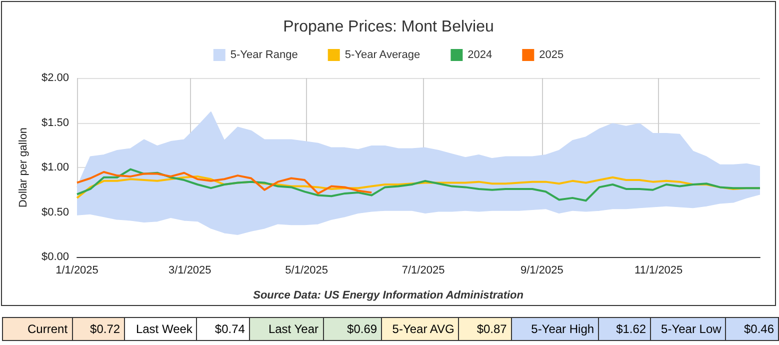 The height and width of the screenshot is (345, 779). Describe the element at coordinates (306, 270) in the screenshot. I see `x-tick-label: 5/1/2025` at that location.